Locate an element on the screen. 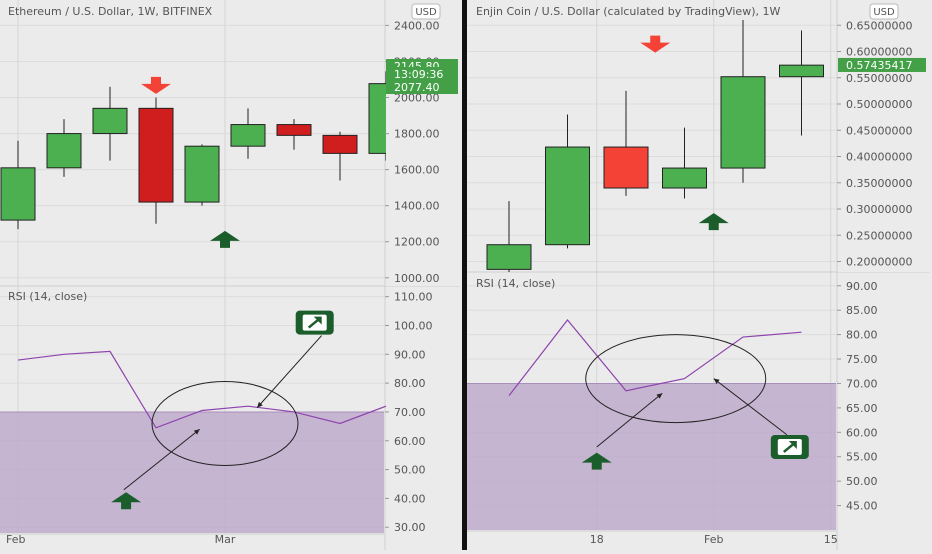 The width and height of the screenshot is (932, 554). eth-rsi-tick-label: 90.00 is located at coordinates (410, 354).